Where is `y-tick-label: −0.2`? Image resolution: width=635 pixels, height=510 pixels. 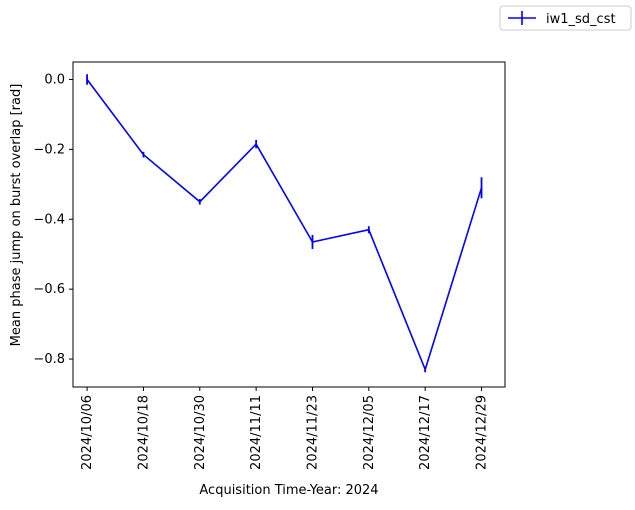
y-tick-label: −0.2 is located at coordinates (49, 149).